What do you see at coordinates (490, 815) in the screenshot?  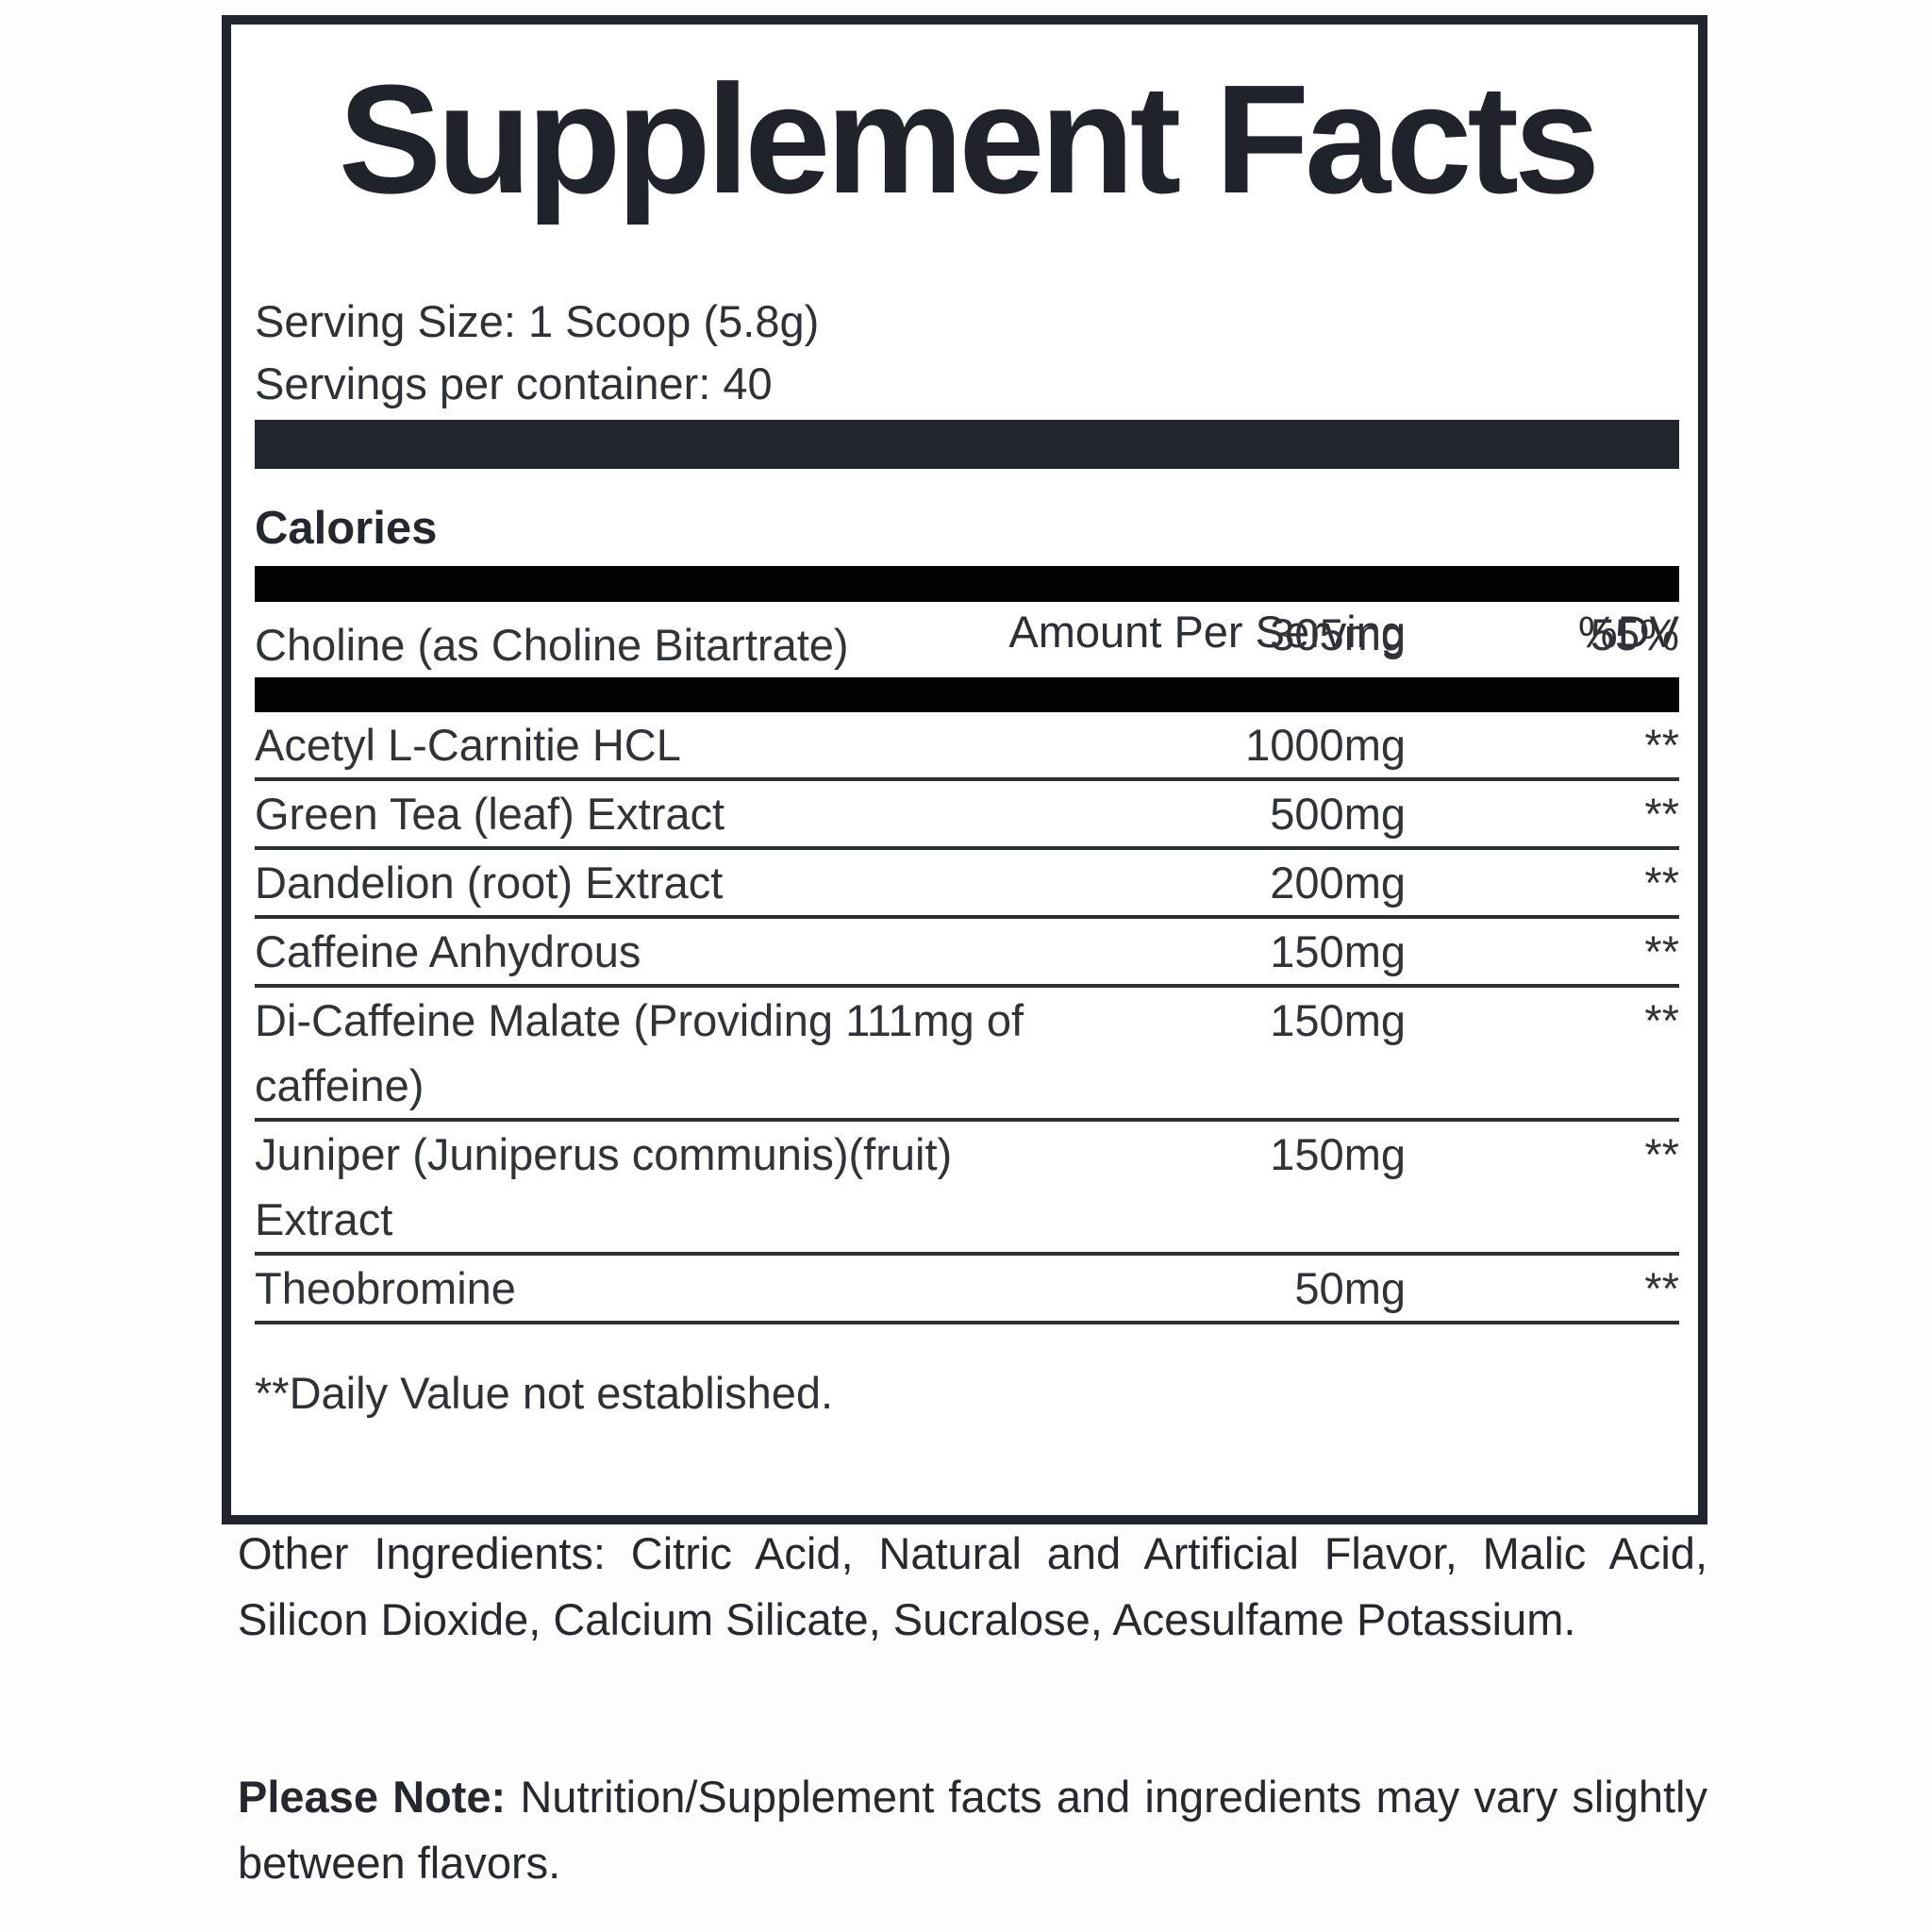 I see `ingredient-name: Green Tea (leaf) Extract` at bounding box center [490, 815].